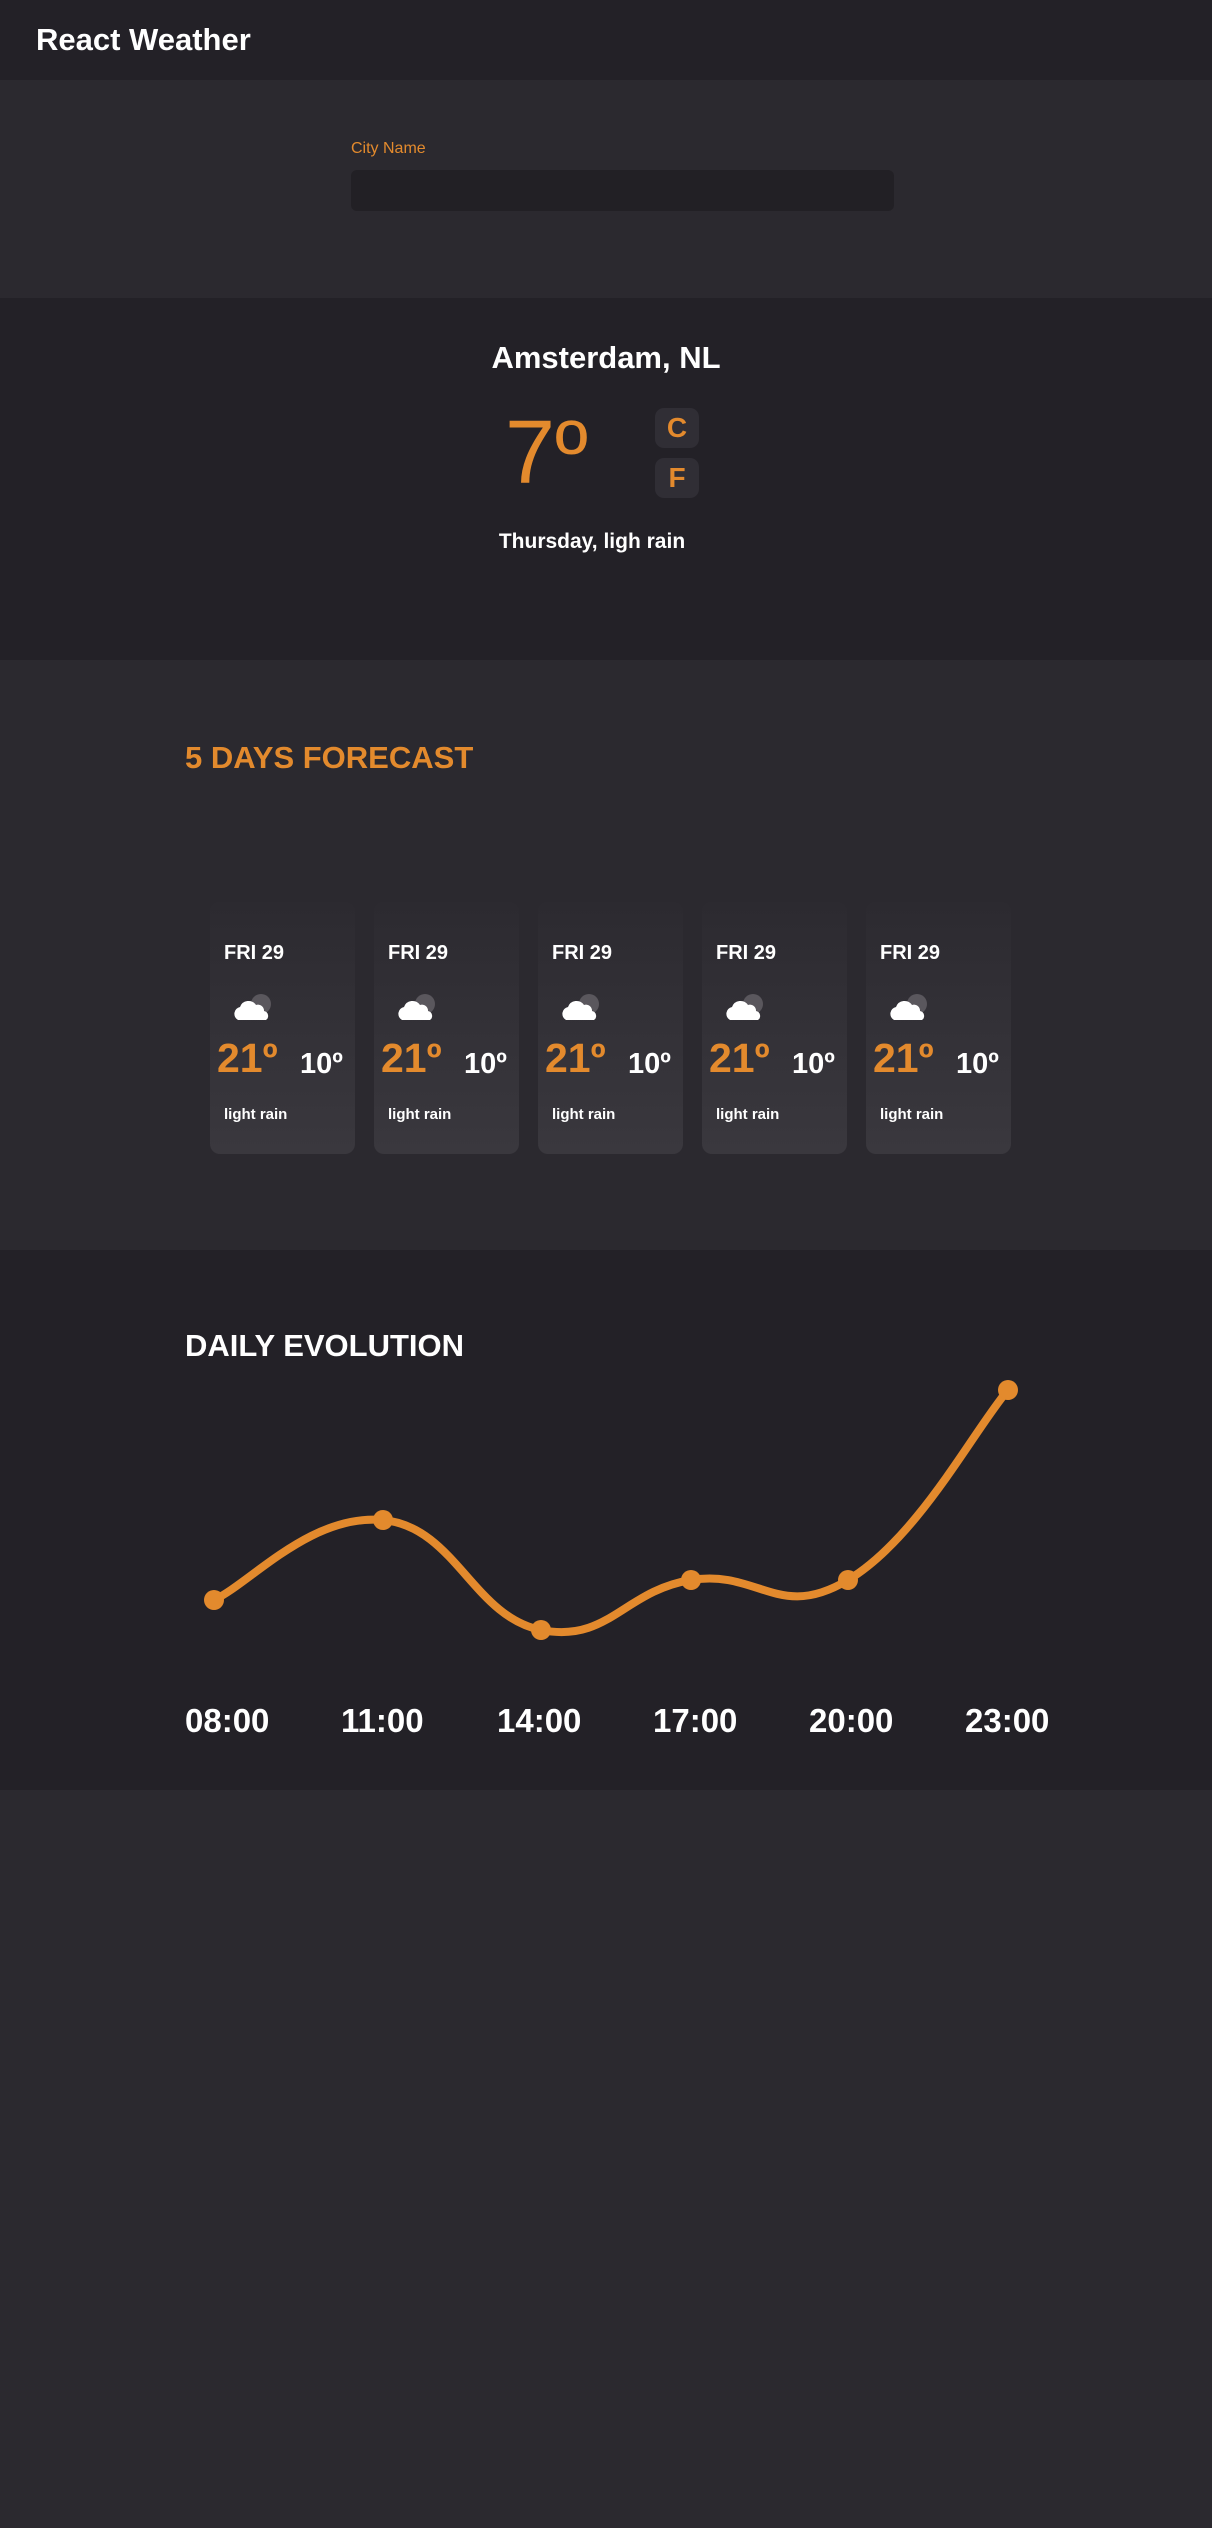 The image size is (1212, 2528). What do you see at coordinates (606, 357) in the screenshot?
I see `current-location: Amsterdam, NL` at bounding box center [606, 357].